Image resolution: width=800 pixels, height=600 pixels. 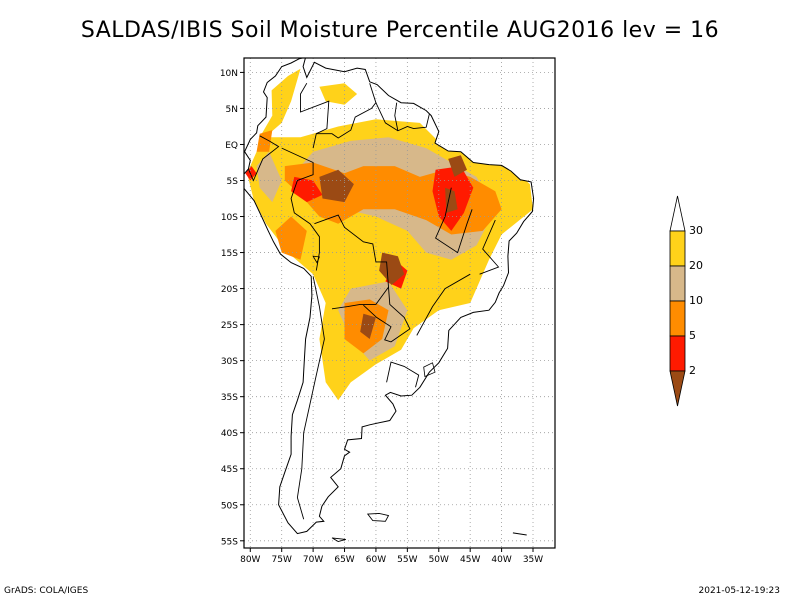 I want to click on legend-label: 10, so click(x=696, y=300).